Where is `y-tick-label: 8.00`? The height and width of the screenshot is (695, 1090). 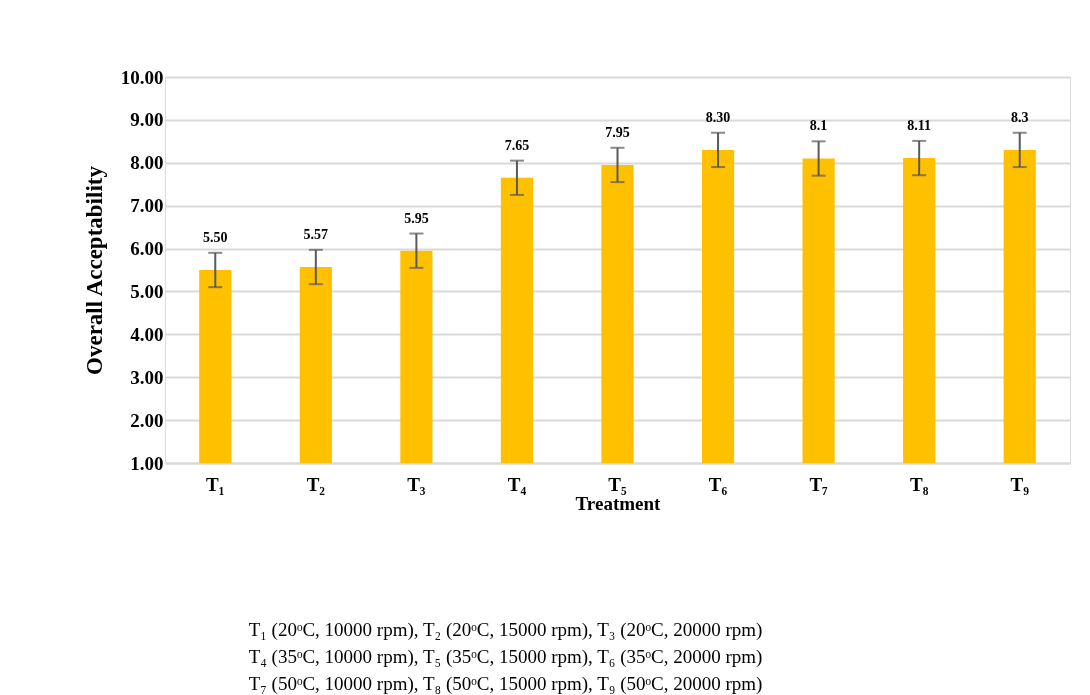
y-tick-label: 8.00 is located at coordinates (147, 163).